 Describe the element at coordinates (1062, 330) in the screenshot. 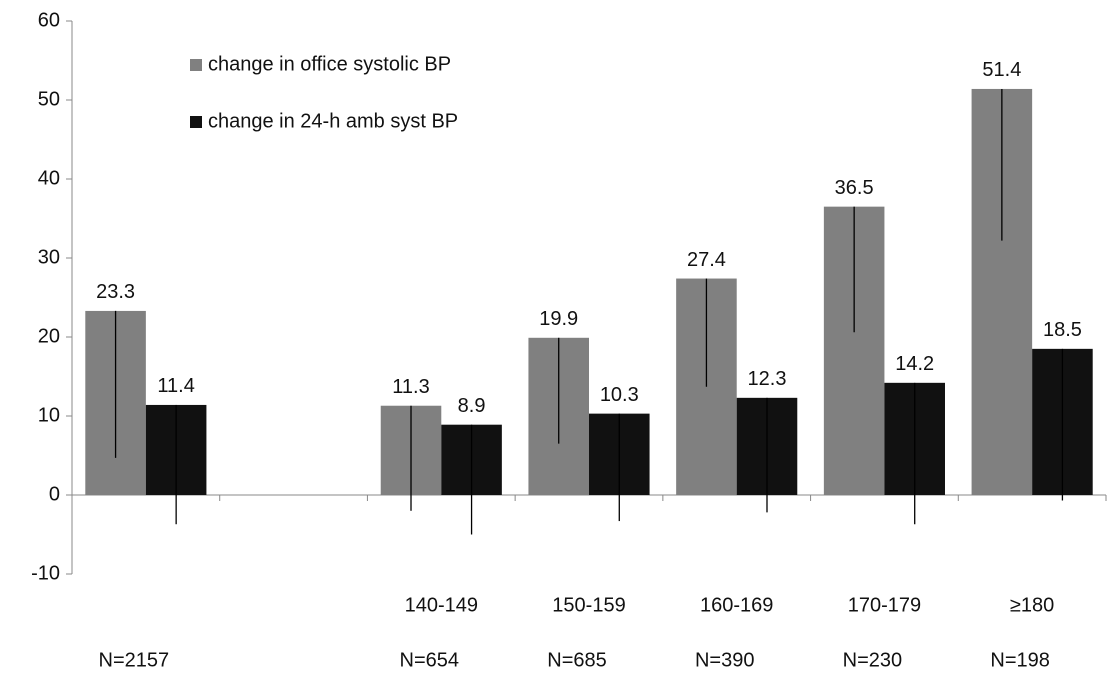

I see `value-label: 18.5` at that location.